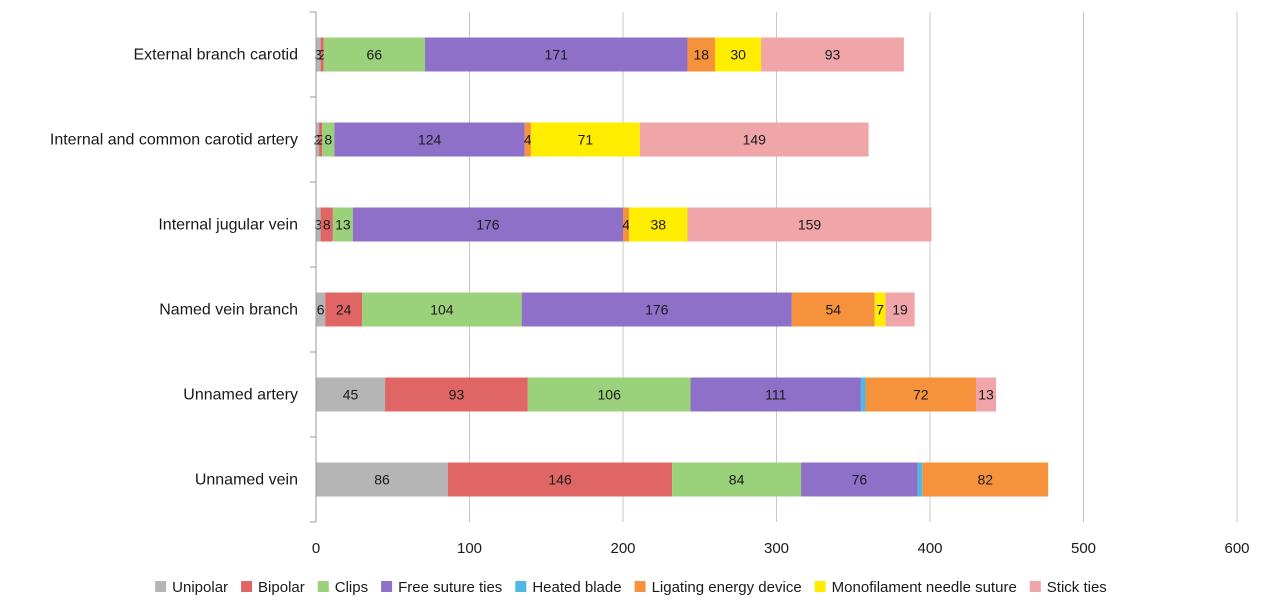 The width and height of the screenshot is (1262, 603). I want to click on x-tick-label: 0, so click(316, 548).